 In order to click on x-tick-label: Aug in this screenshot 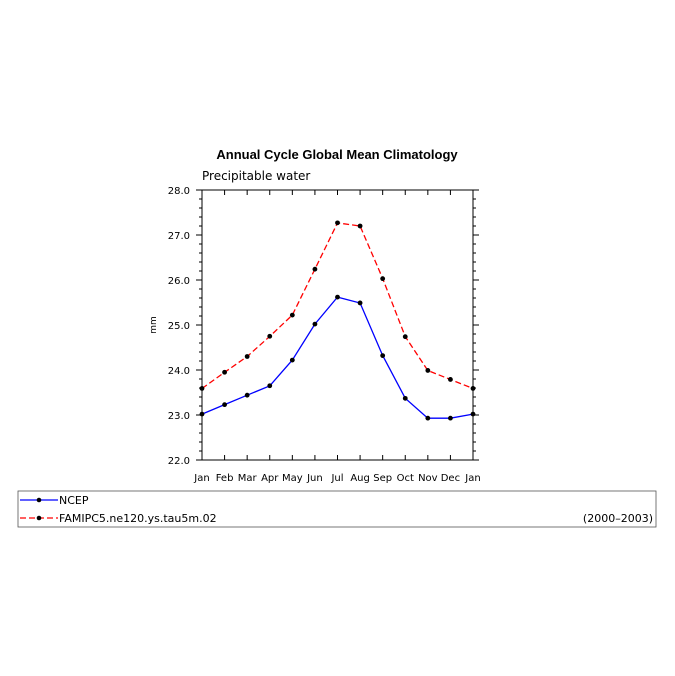, I will do `click(360, 478)`.